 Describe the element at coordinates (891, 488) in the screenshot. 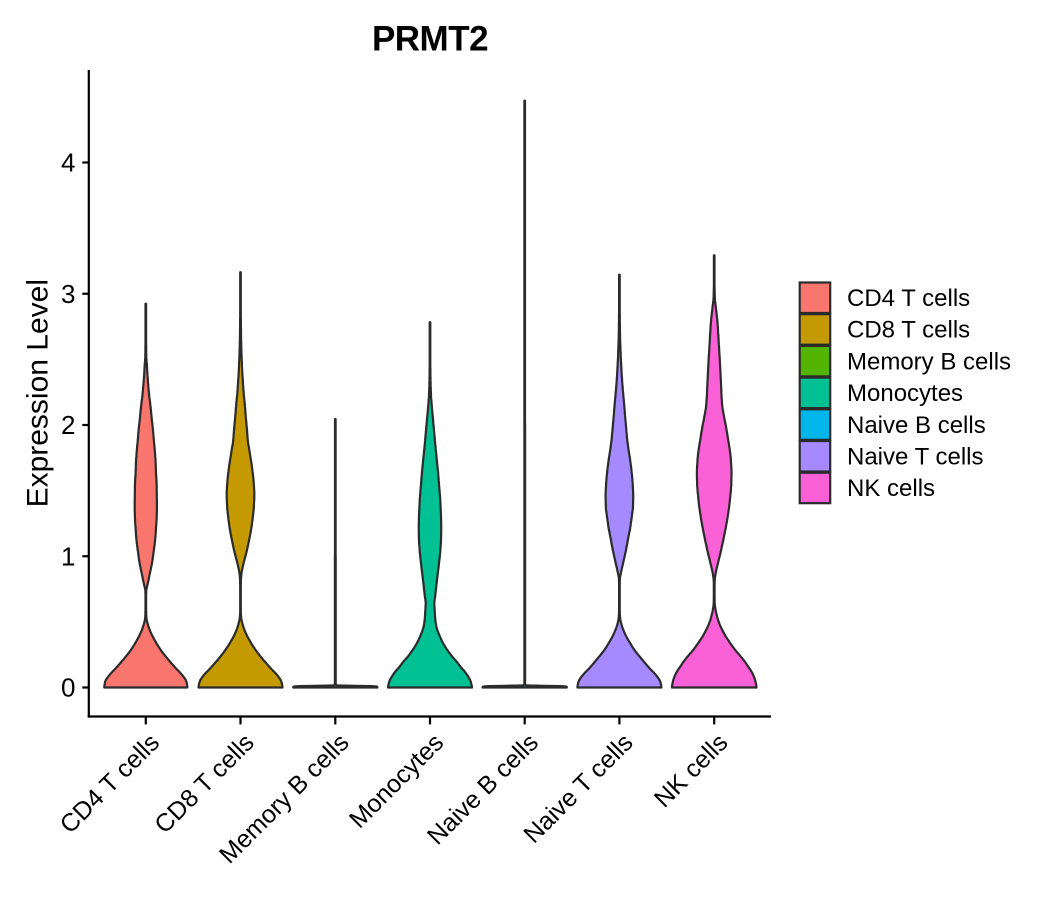

I see `svg-text: NK cells` at that location.